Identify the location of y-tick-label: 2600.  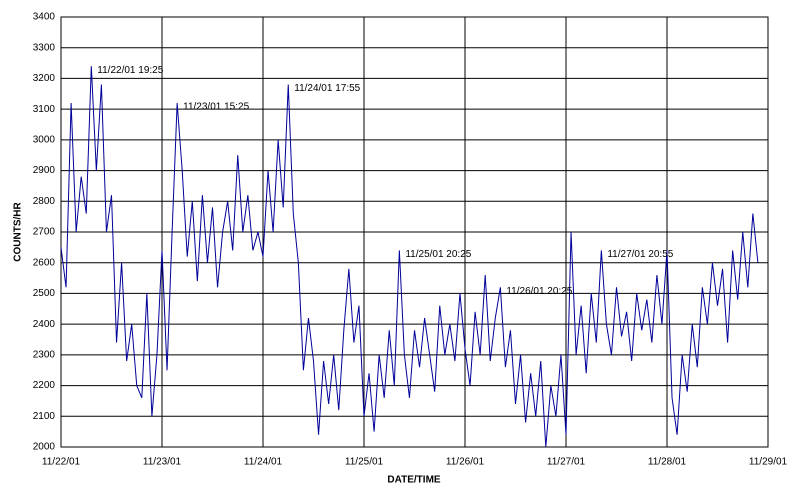
(44, 262).